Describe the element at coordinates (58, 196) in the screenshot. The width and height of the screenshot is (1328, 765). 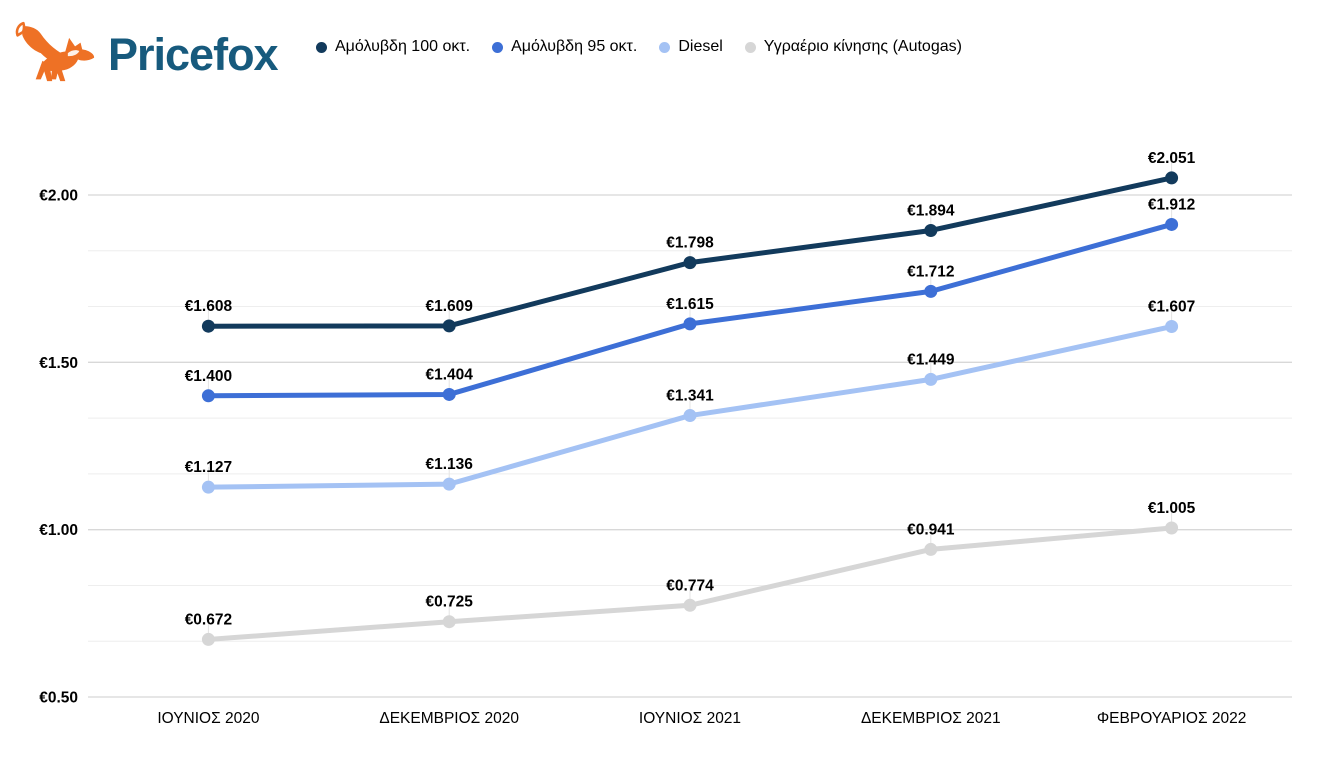
I see `y-axis-tick-label: €2.00` at that location.